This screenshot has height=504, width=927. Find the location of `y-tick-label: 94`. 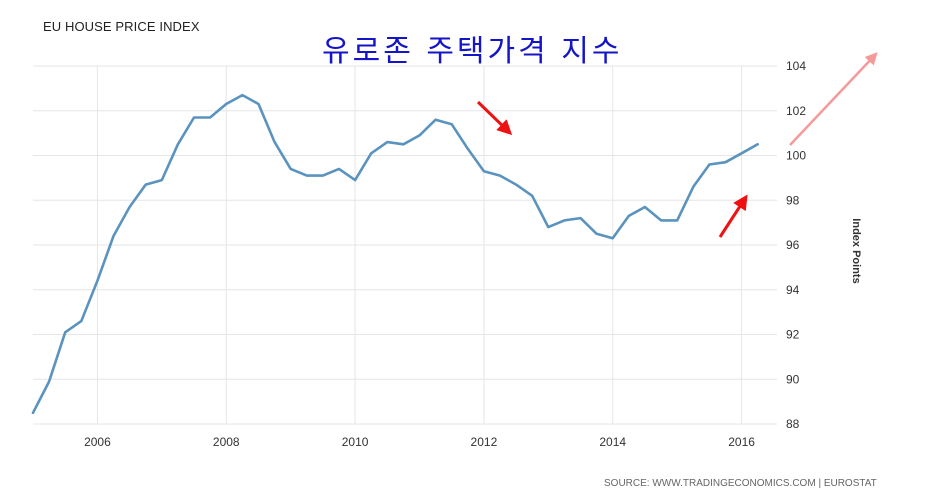

y-tick-label: 94 is located at coordinates (793, 290).